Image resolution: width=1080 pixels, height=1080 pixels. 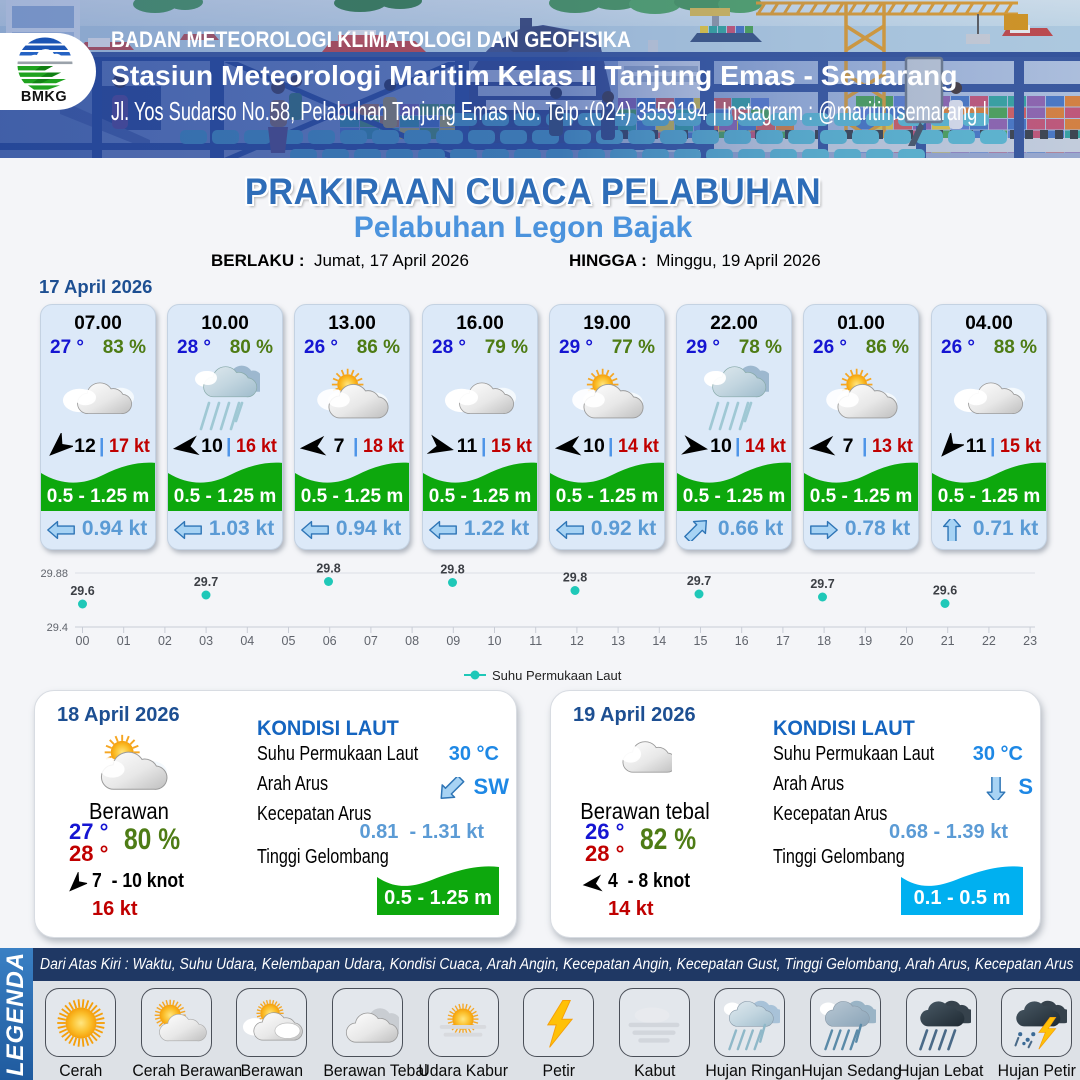 I want to click on svg-text: 03, so click(x=206, y=641).